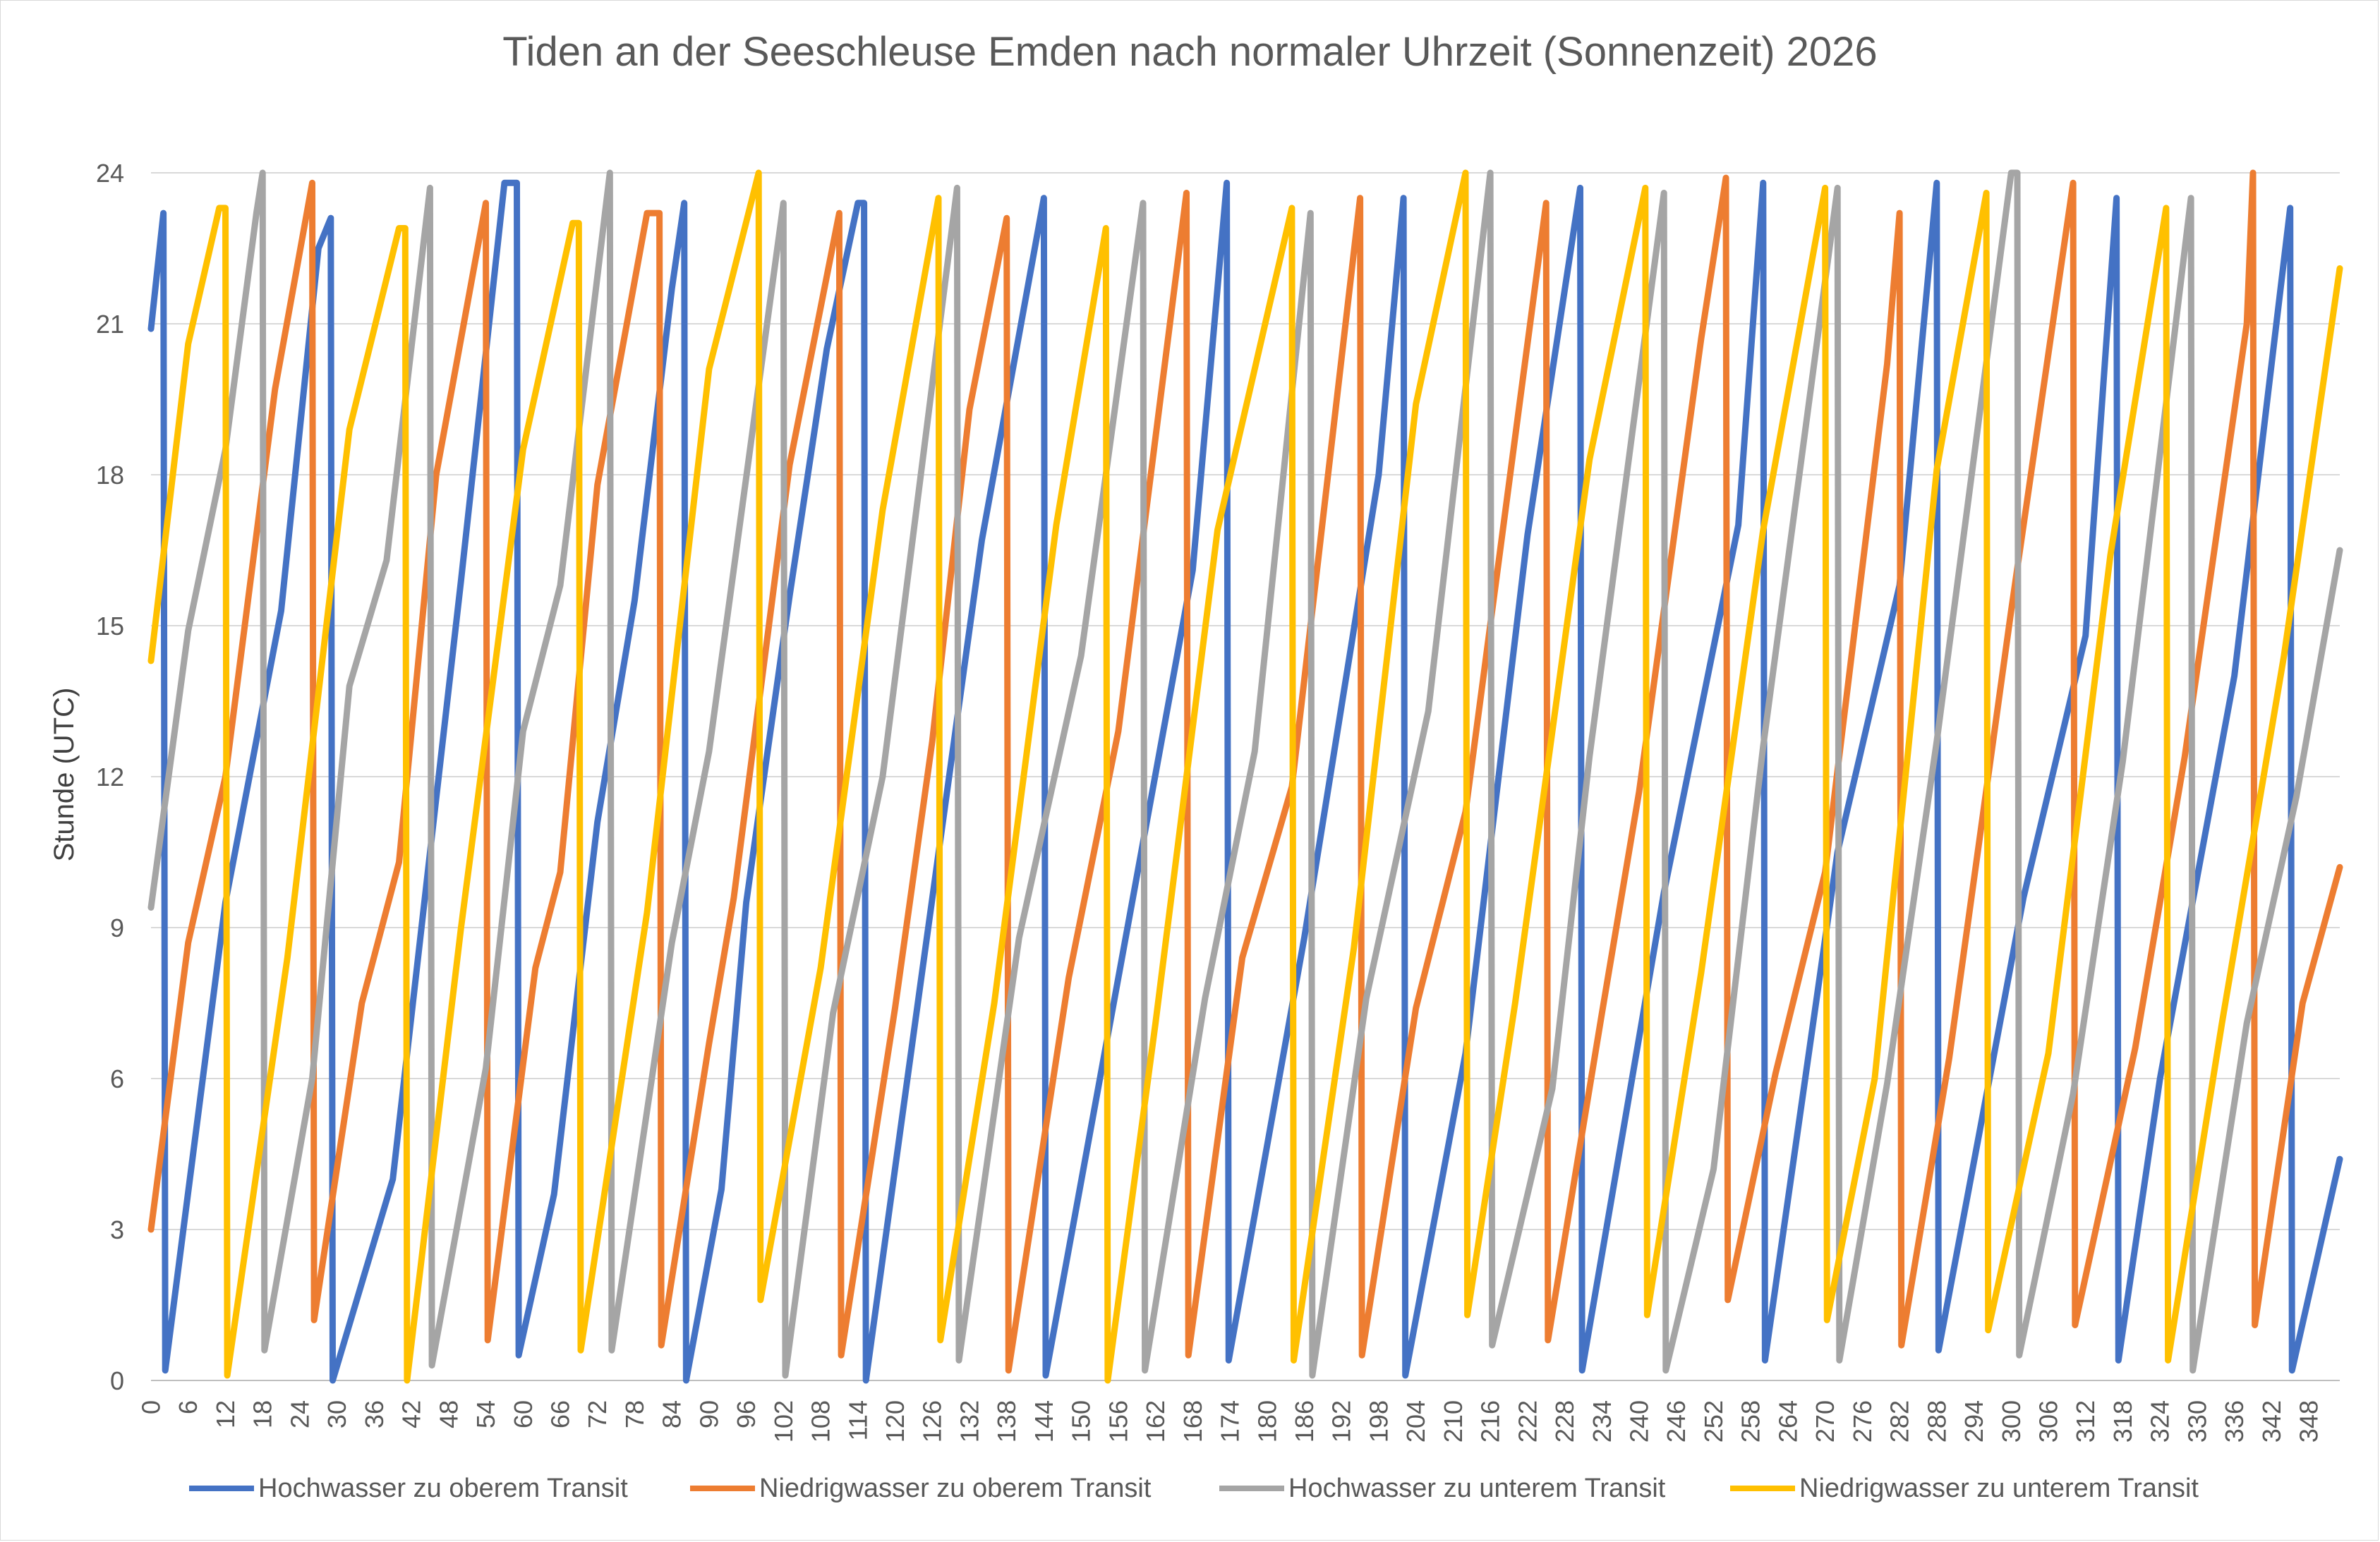 This screenshot has height=1542, width=2380. I want to click on x-tick-label: 6, so click(189, 1407).